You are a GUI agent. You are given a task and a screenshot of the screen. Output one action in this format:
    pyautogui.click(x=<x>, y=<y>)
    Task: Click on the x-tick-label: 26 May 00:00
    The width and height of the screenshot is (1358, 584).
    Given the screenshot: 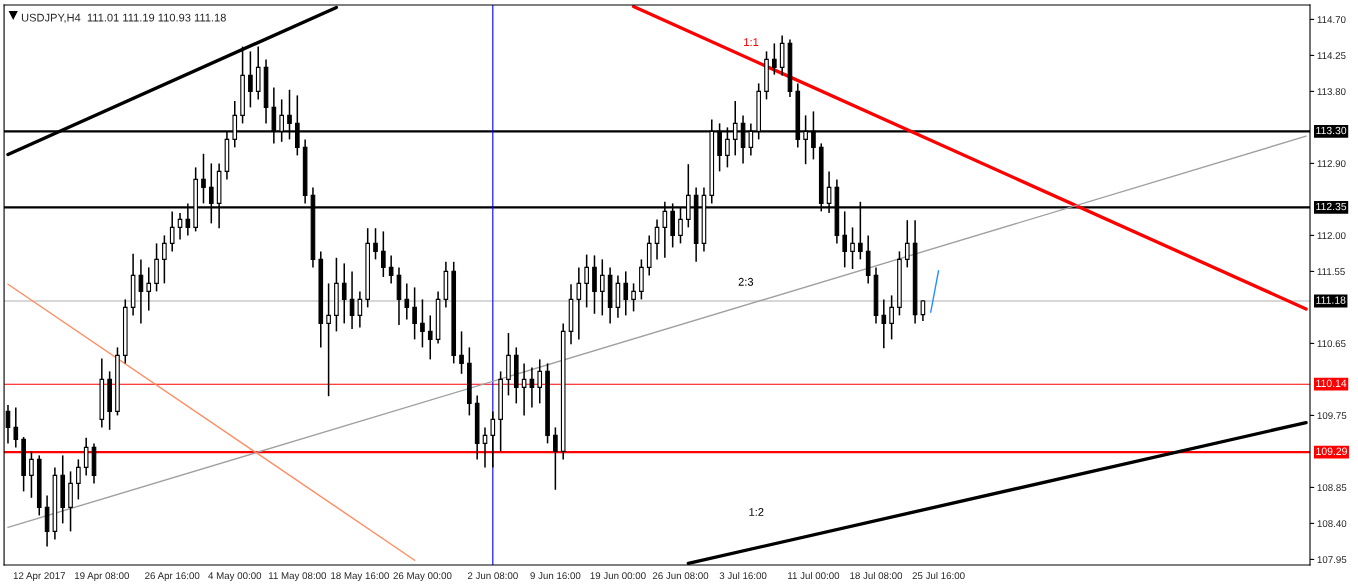 What is the action you would take?
    pyautogui.click(x=422, y=577)
    